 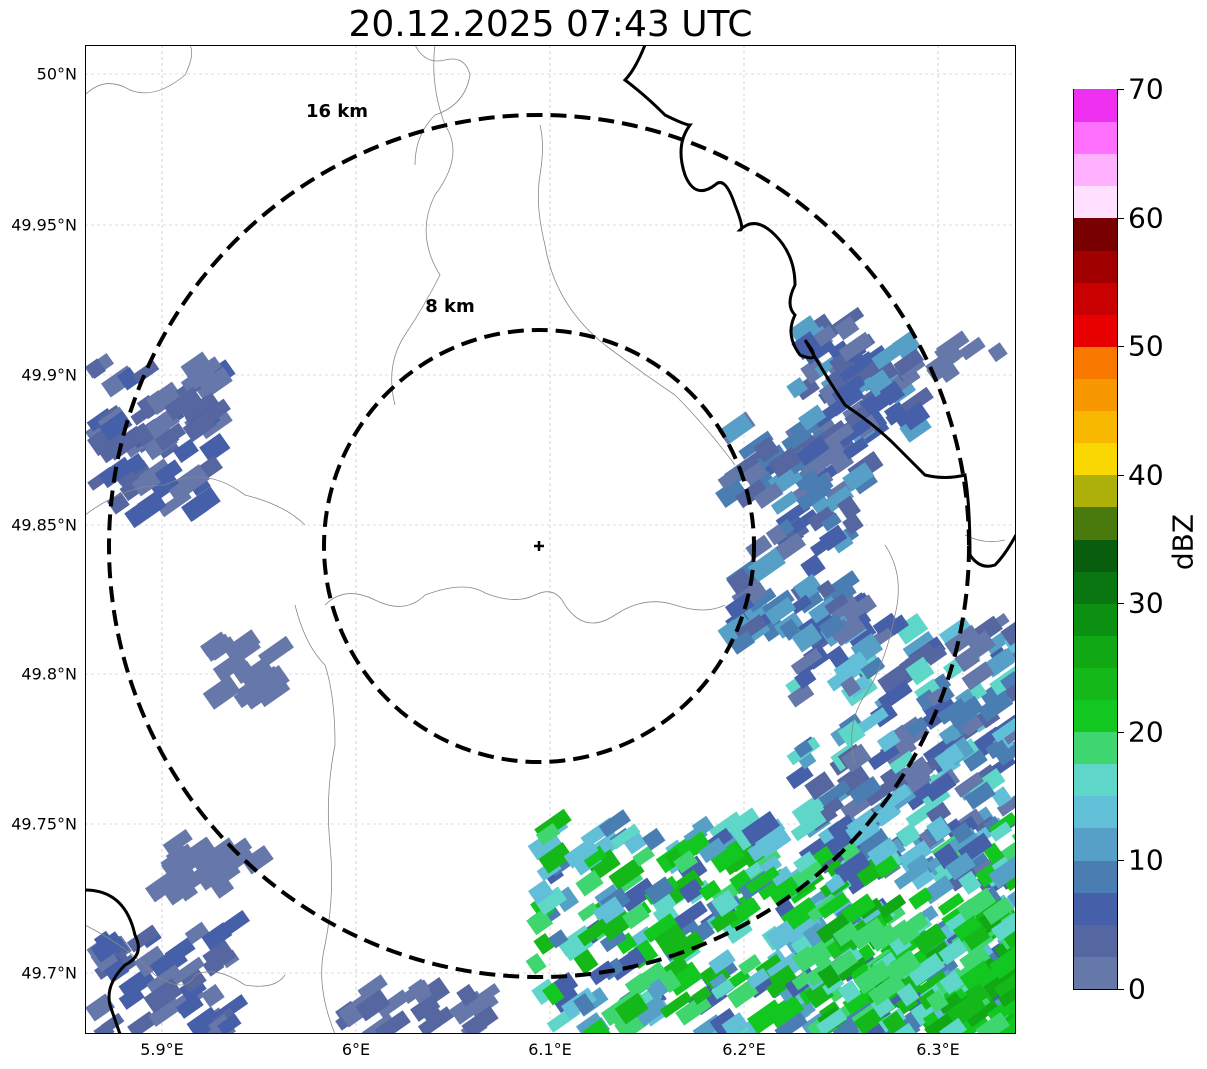 I want to click on echo-band-southeast-core, so click(x=910, y=960).